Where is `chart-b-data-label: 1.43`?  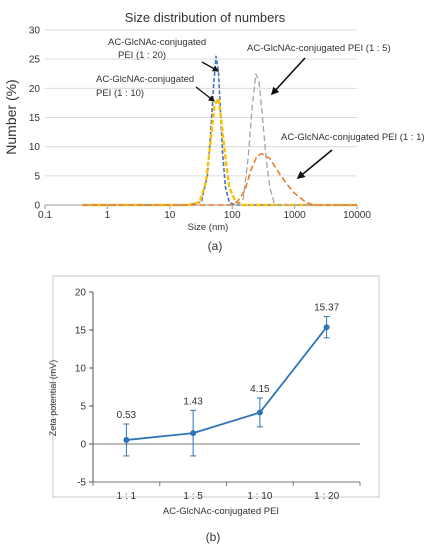 chart-b-data-label: 1.43 is located at coordinates (193, 401).